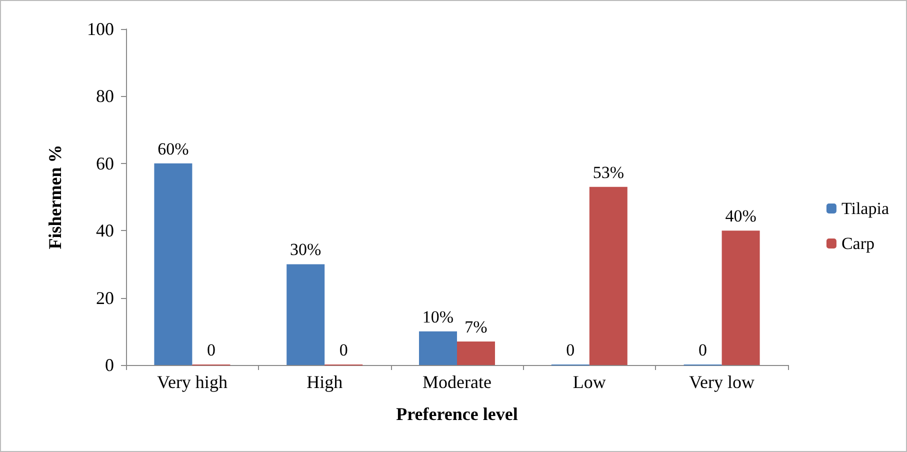 This screenshot has width=907, height=452. I want to click on y-tick-label: 100, so click(100, 29).